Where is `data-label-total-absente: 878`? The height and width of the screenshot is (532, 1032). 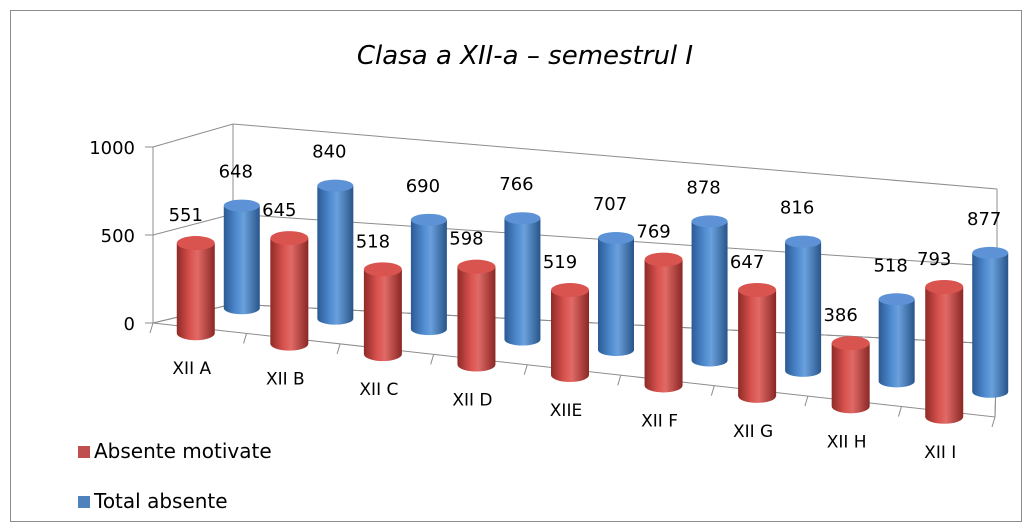
data-label-total-absente: 878 is located at coordinates (703, 187).